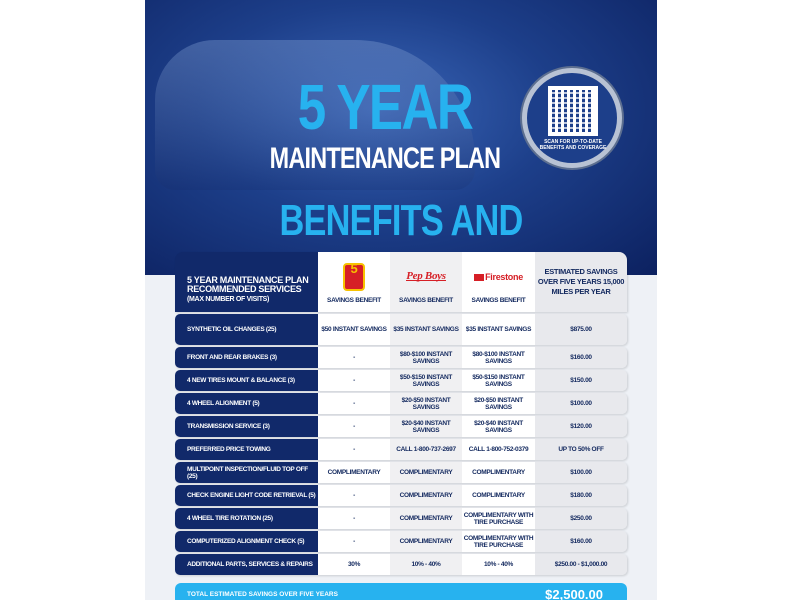 The width and height of the screenshot is (800, 600). Describe the element at coordinates (426, 564) in the screenshot. I see `pepboys-benefit-cell: 10% - 40%` at that location.